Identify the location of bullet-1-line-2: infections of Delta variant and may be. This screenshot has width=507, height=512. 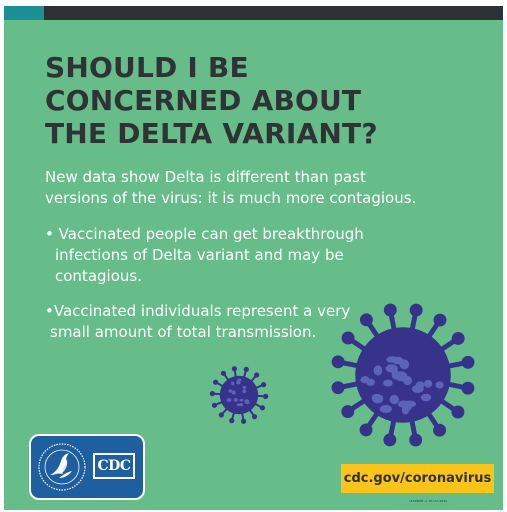
(199, 255).